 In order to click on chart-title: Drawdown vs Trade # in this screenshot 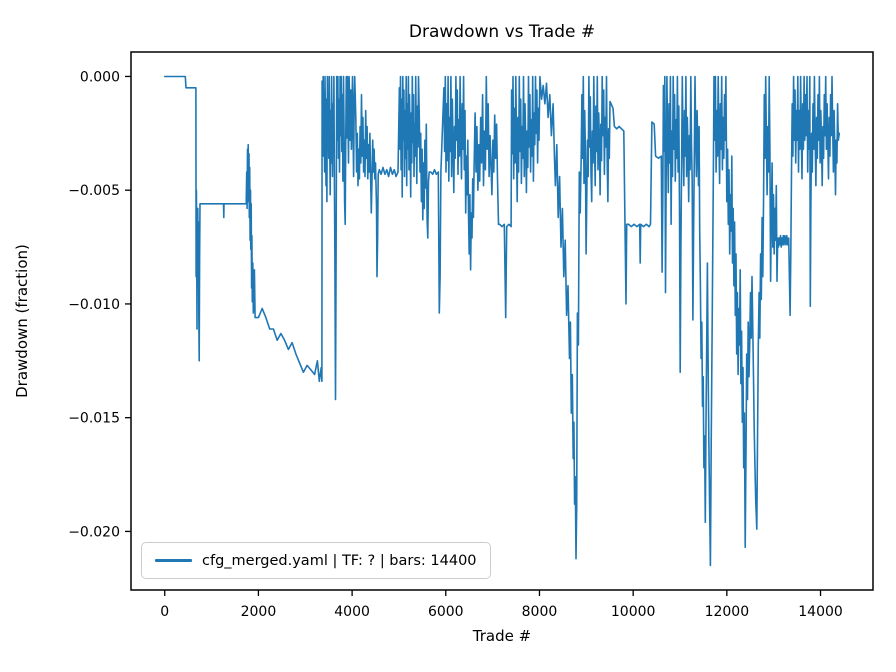, I will do `click(502, 32)`.